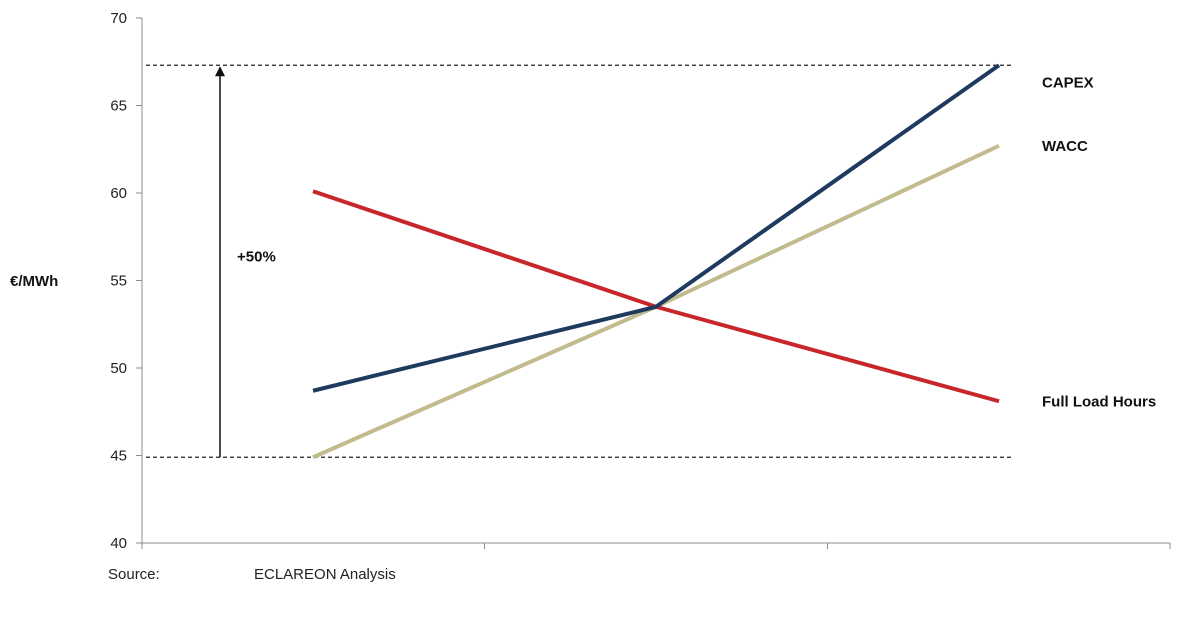 The width and height of the screenshot is (1178, 619). What do you see at coordinates (1068, 82) in the screenshot?
I see `series-label-capex: CAPEX` at bounding box center [1068, 82].